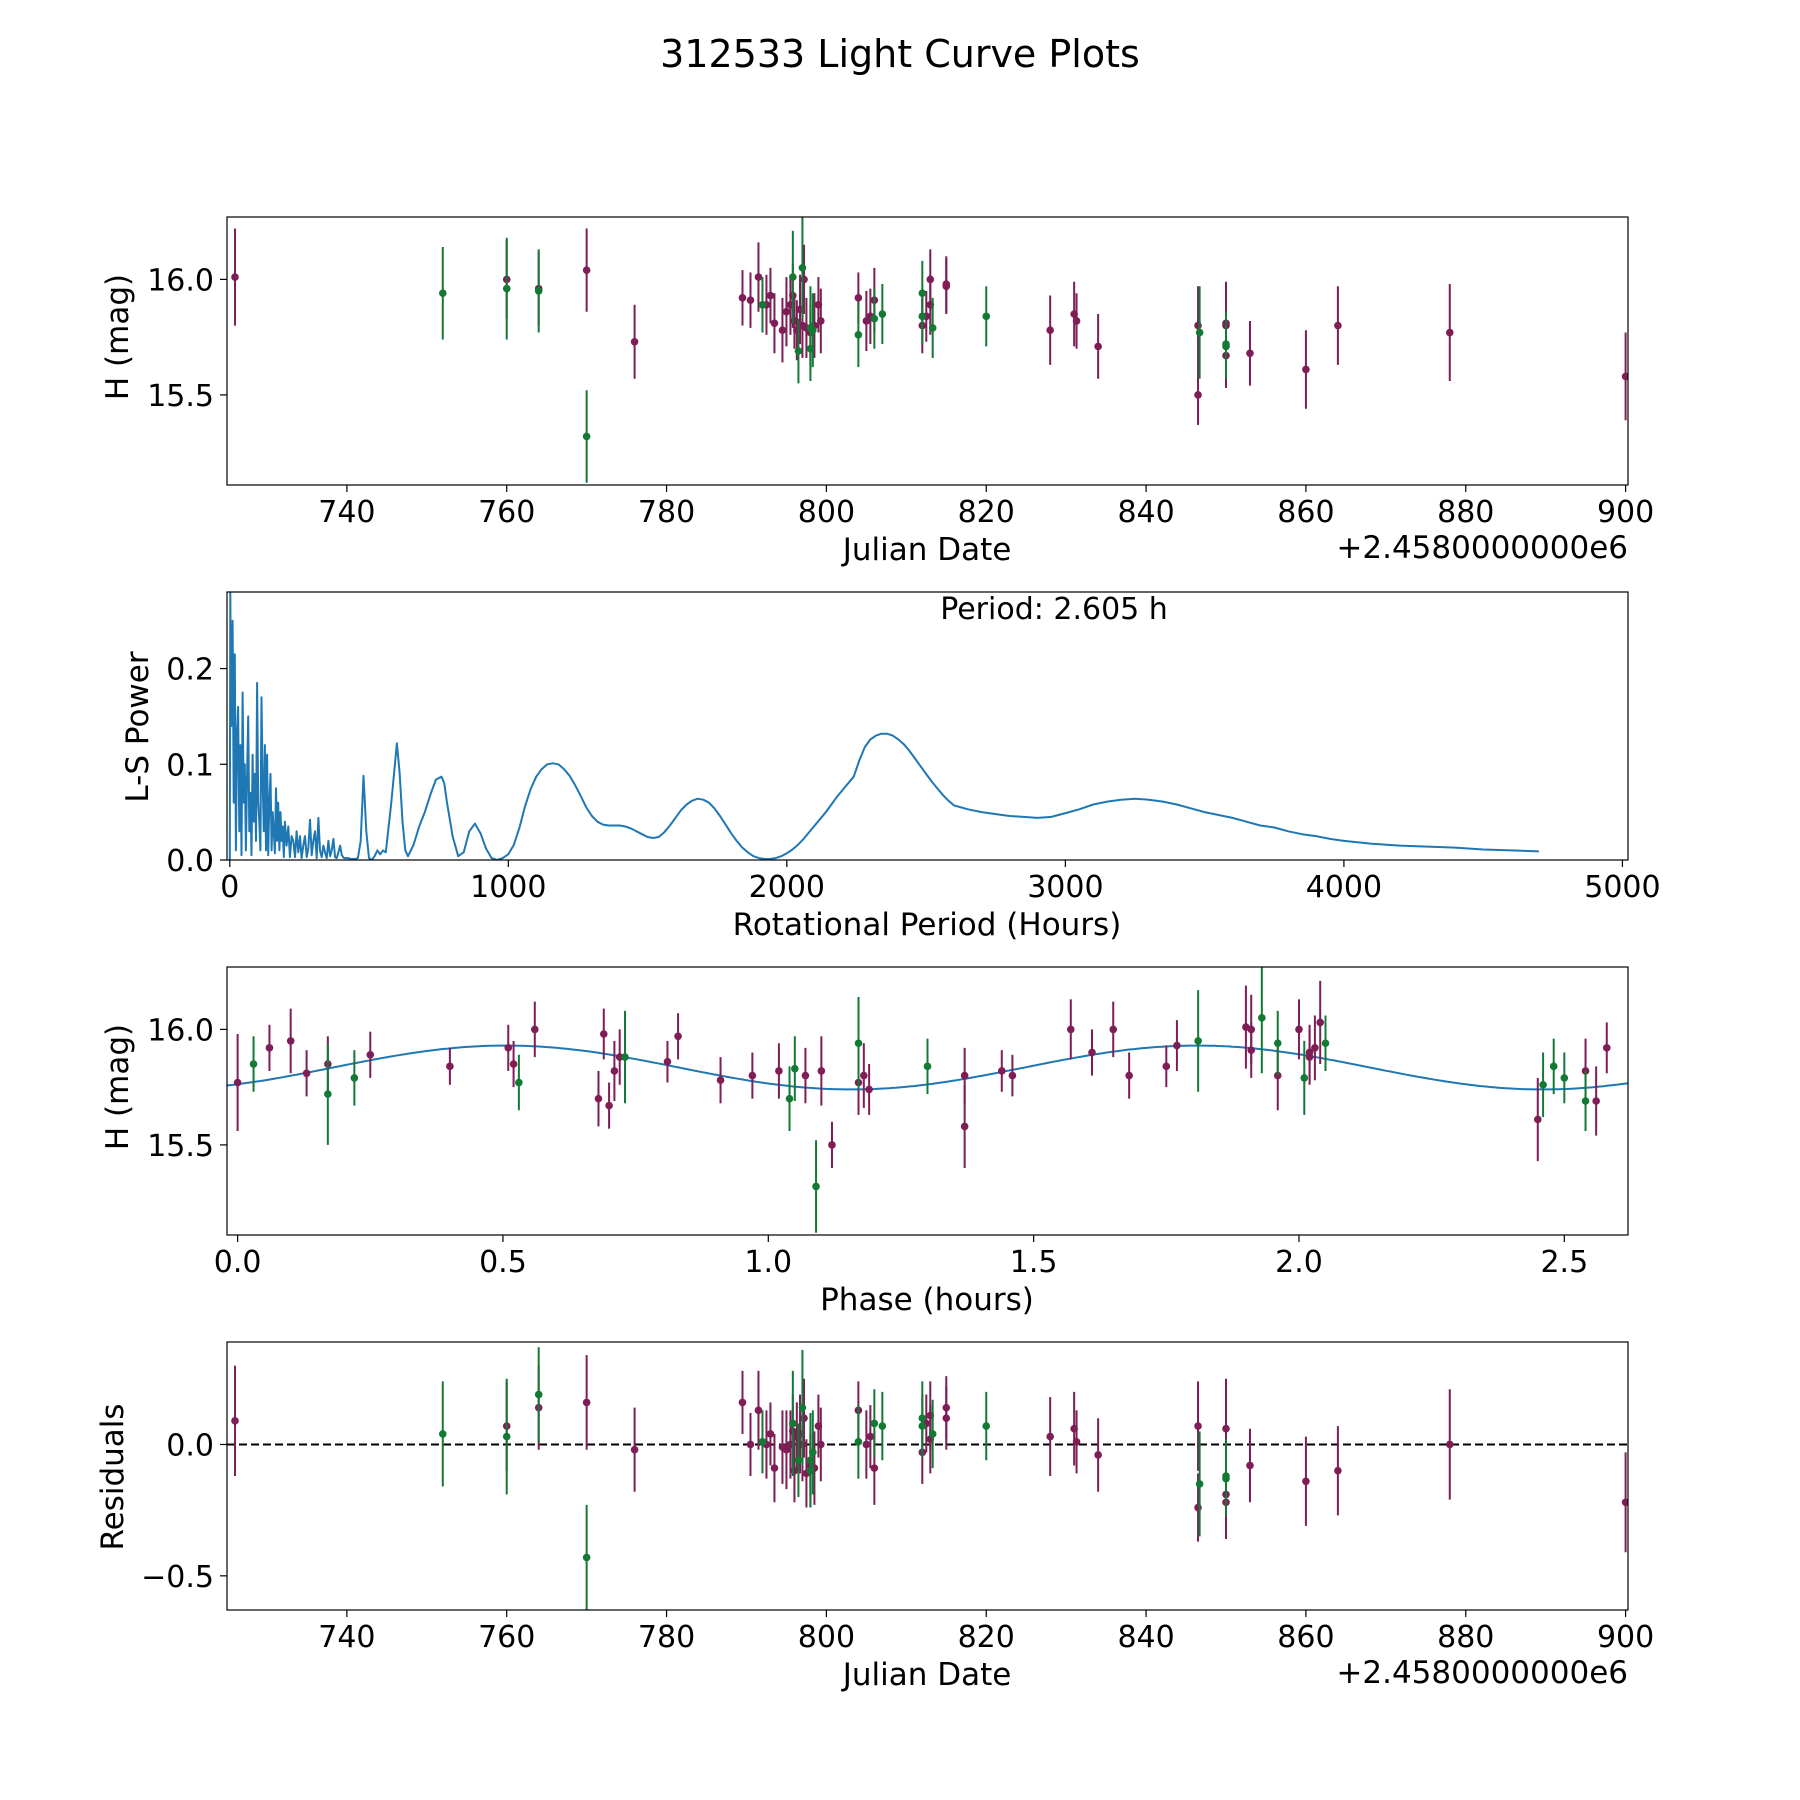  I want to click on time-xtick-label: 860, so click(1305, 512).